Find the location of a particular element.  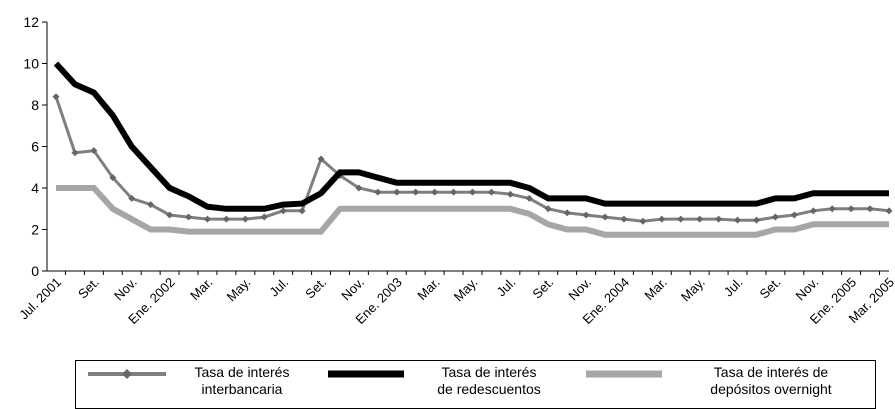

legend-item-interbancaria: Tasa de interés interbancaria is located at coordinates (203, 384).